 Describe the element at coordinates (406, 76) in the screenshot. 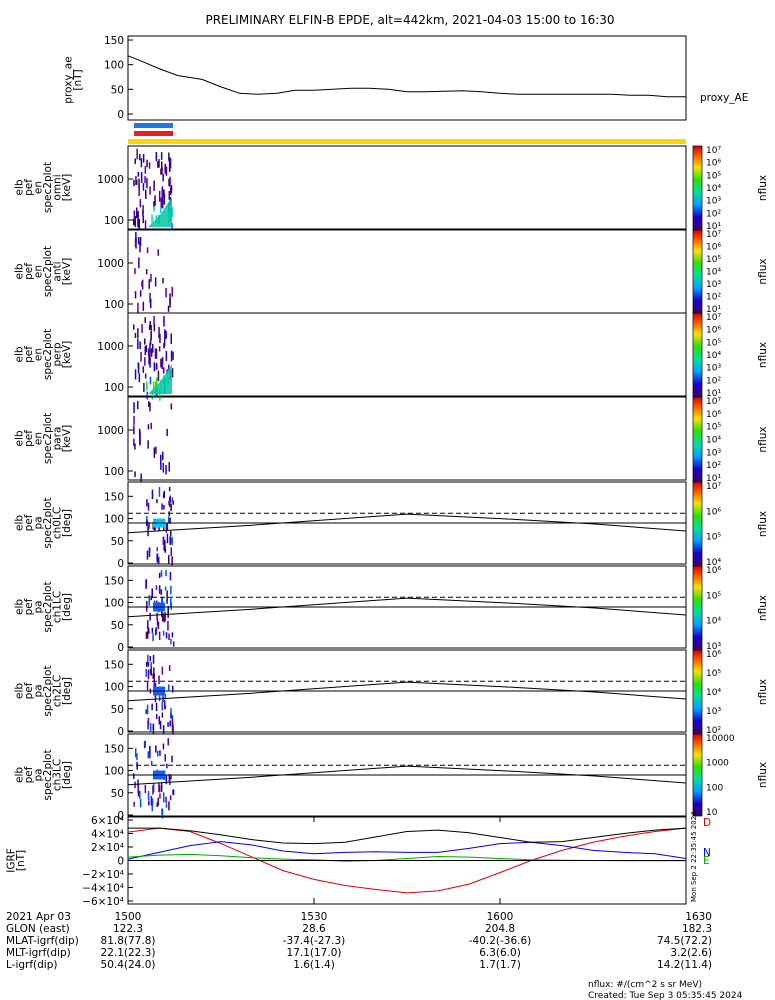

I see `ae-series-line` at that location.